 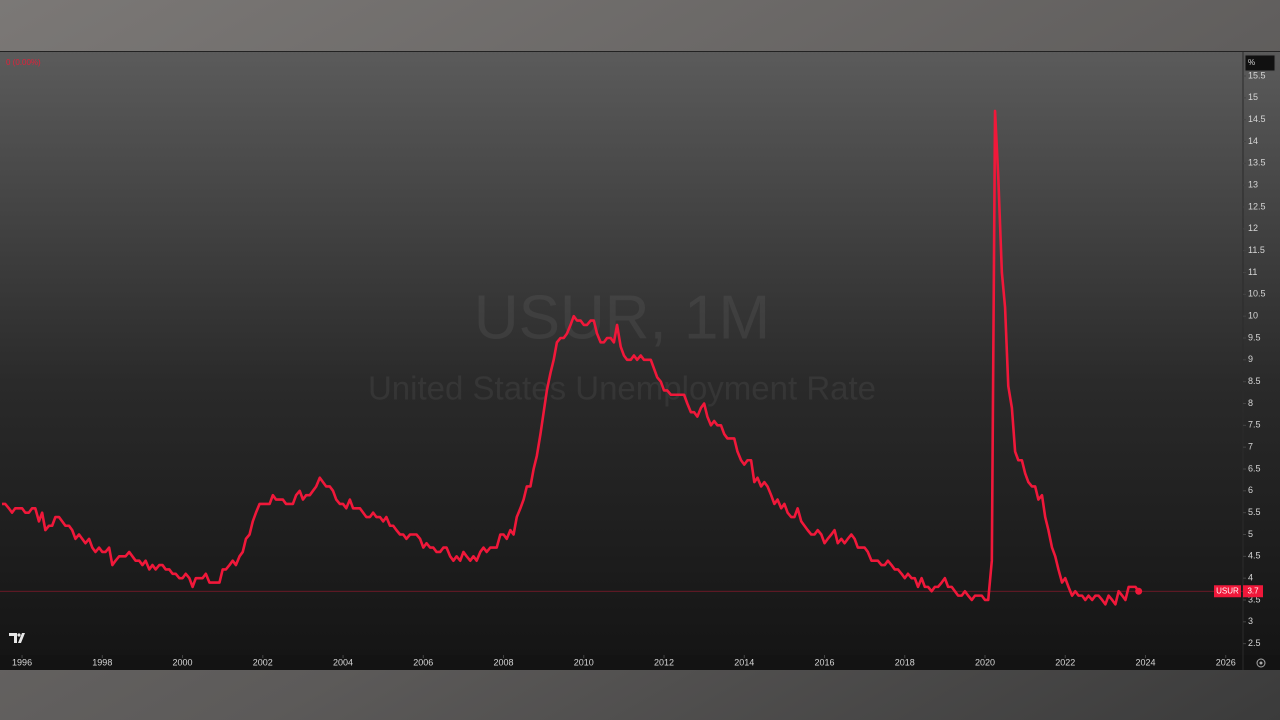 What do you see at coordinates (183, 662) in the screenshot?
I see `x-tick-label: 2000` at bounding box center [183, 662].